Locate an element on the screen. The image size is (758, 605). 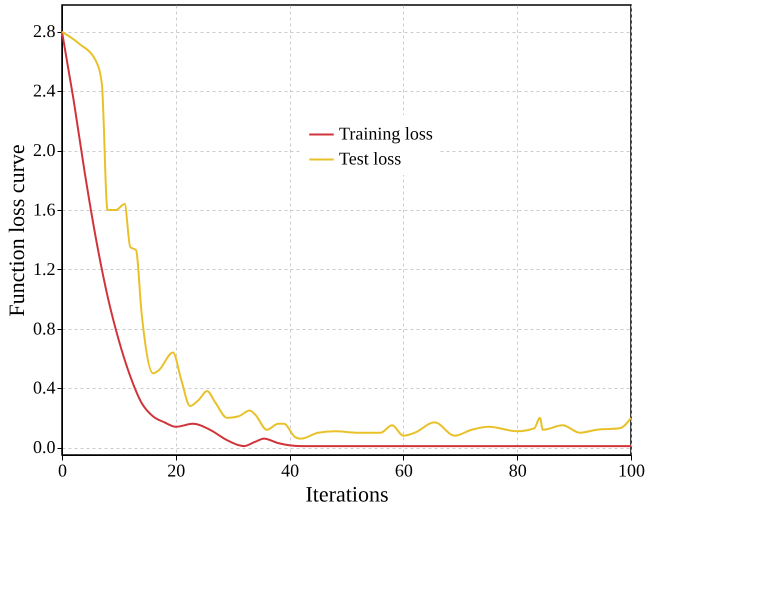
y-tick-label: 1.2 is located at coordinates (44, 268).